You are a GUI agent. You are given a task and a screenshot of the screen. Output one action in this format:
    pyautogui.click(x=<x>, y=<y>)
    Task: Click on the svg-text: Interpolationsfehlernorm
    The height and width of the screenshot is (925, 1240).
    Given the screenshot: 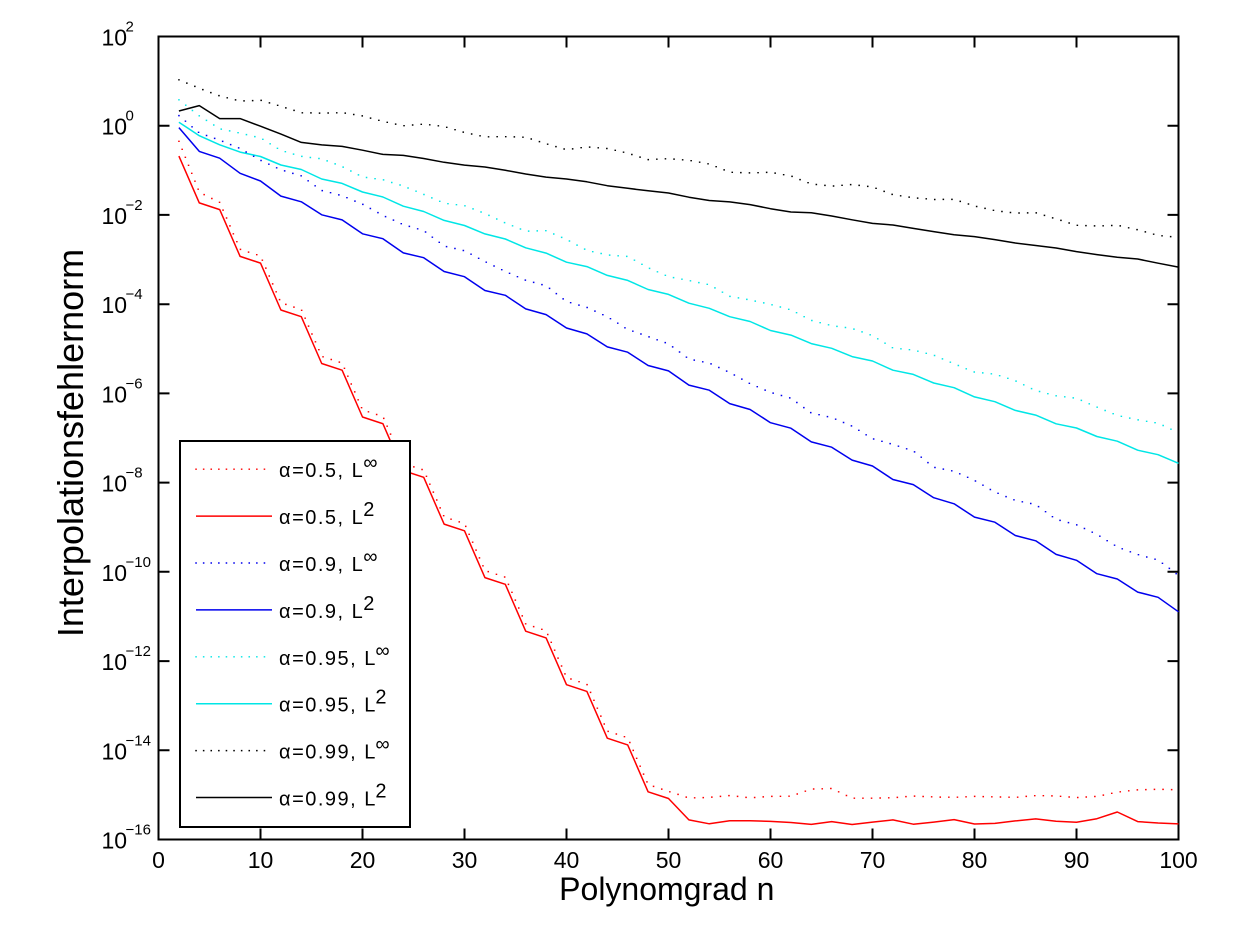 What is the action you would take?
    pyautogui.click(x=70, y=443)
    